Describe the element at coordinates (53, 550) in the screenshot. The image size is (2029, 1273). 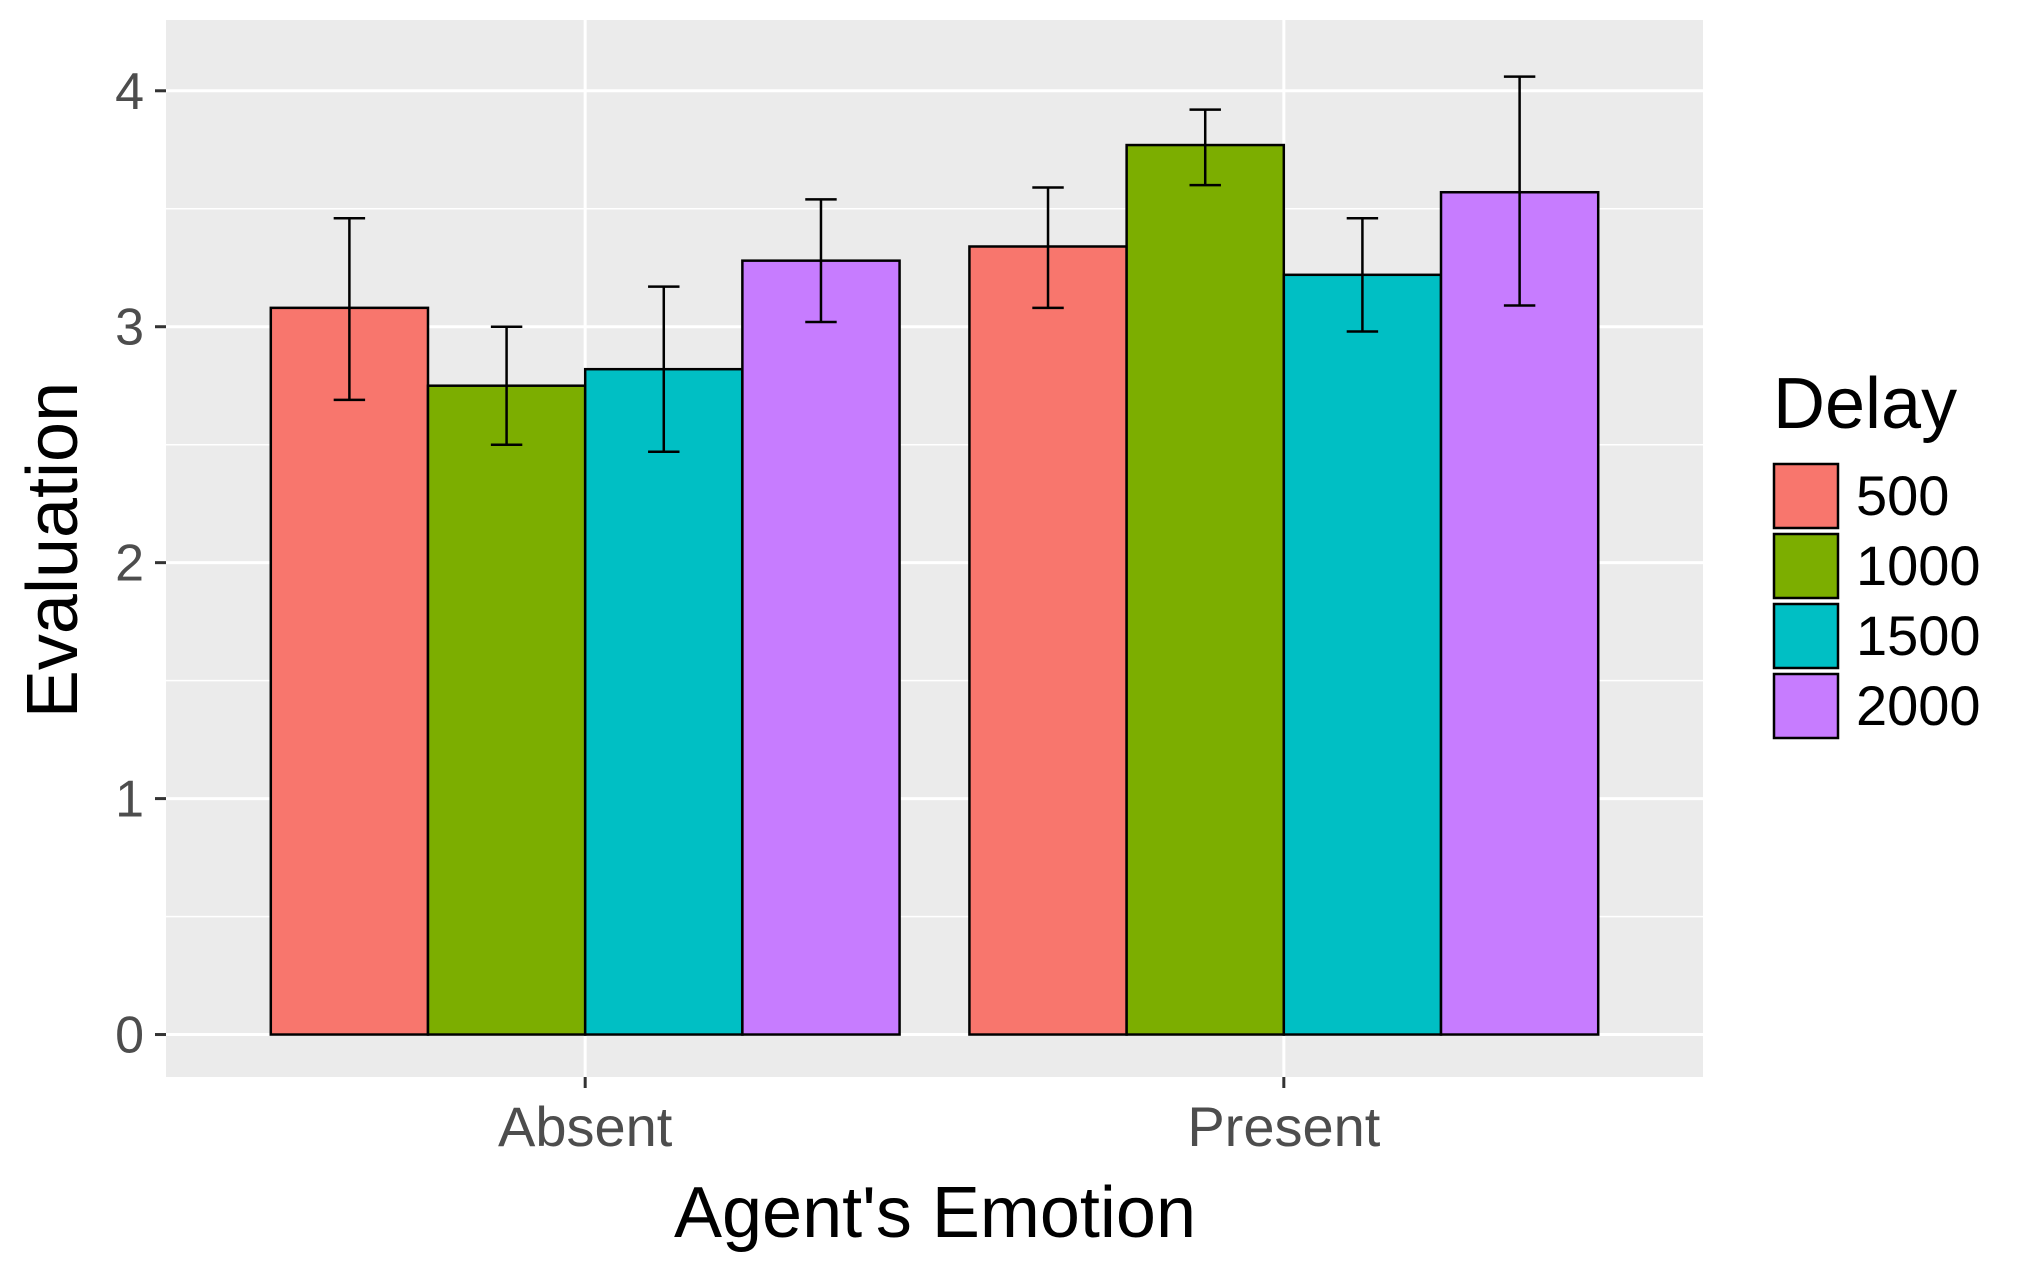
I see `y-axis-title: Evaluation` at that location.